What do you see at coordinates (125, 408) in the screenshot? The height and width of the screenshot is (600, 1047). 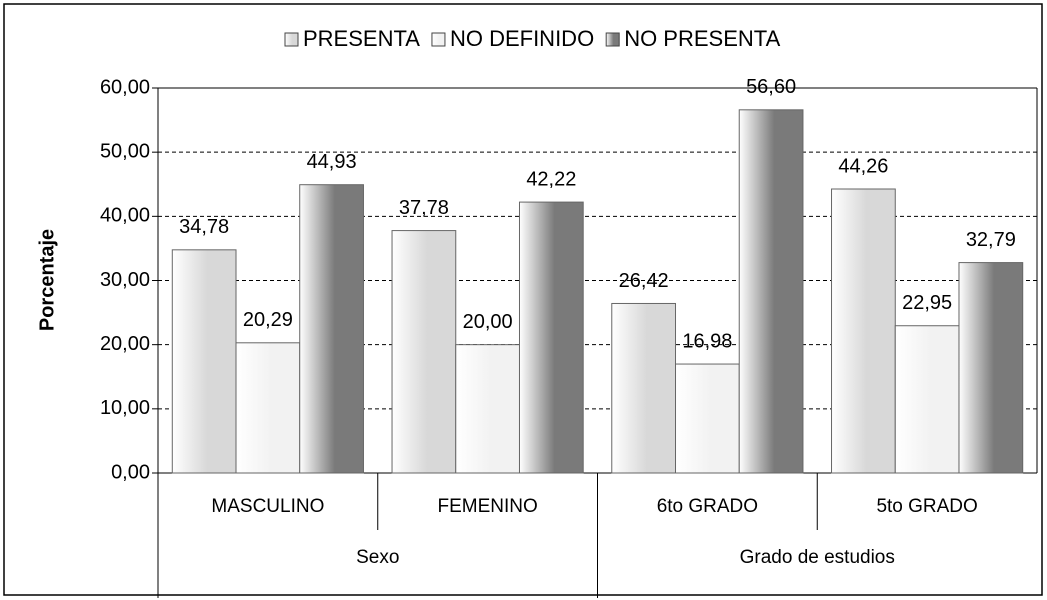 I see `y-tick-label: 10,00` at bounding box center [125, 408].